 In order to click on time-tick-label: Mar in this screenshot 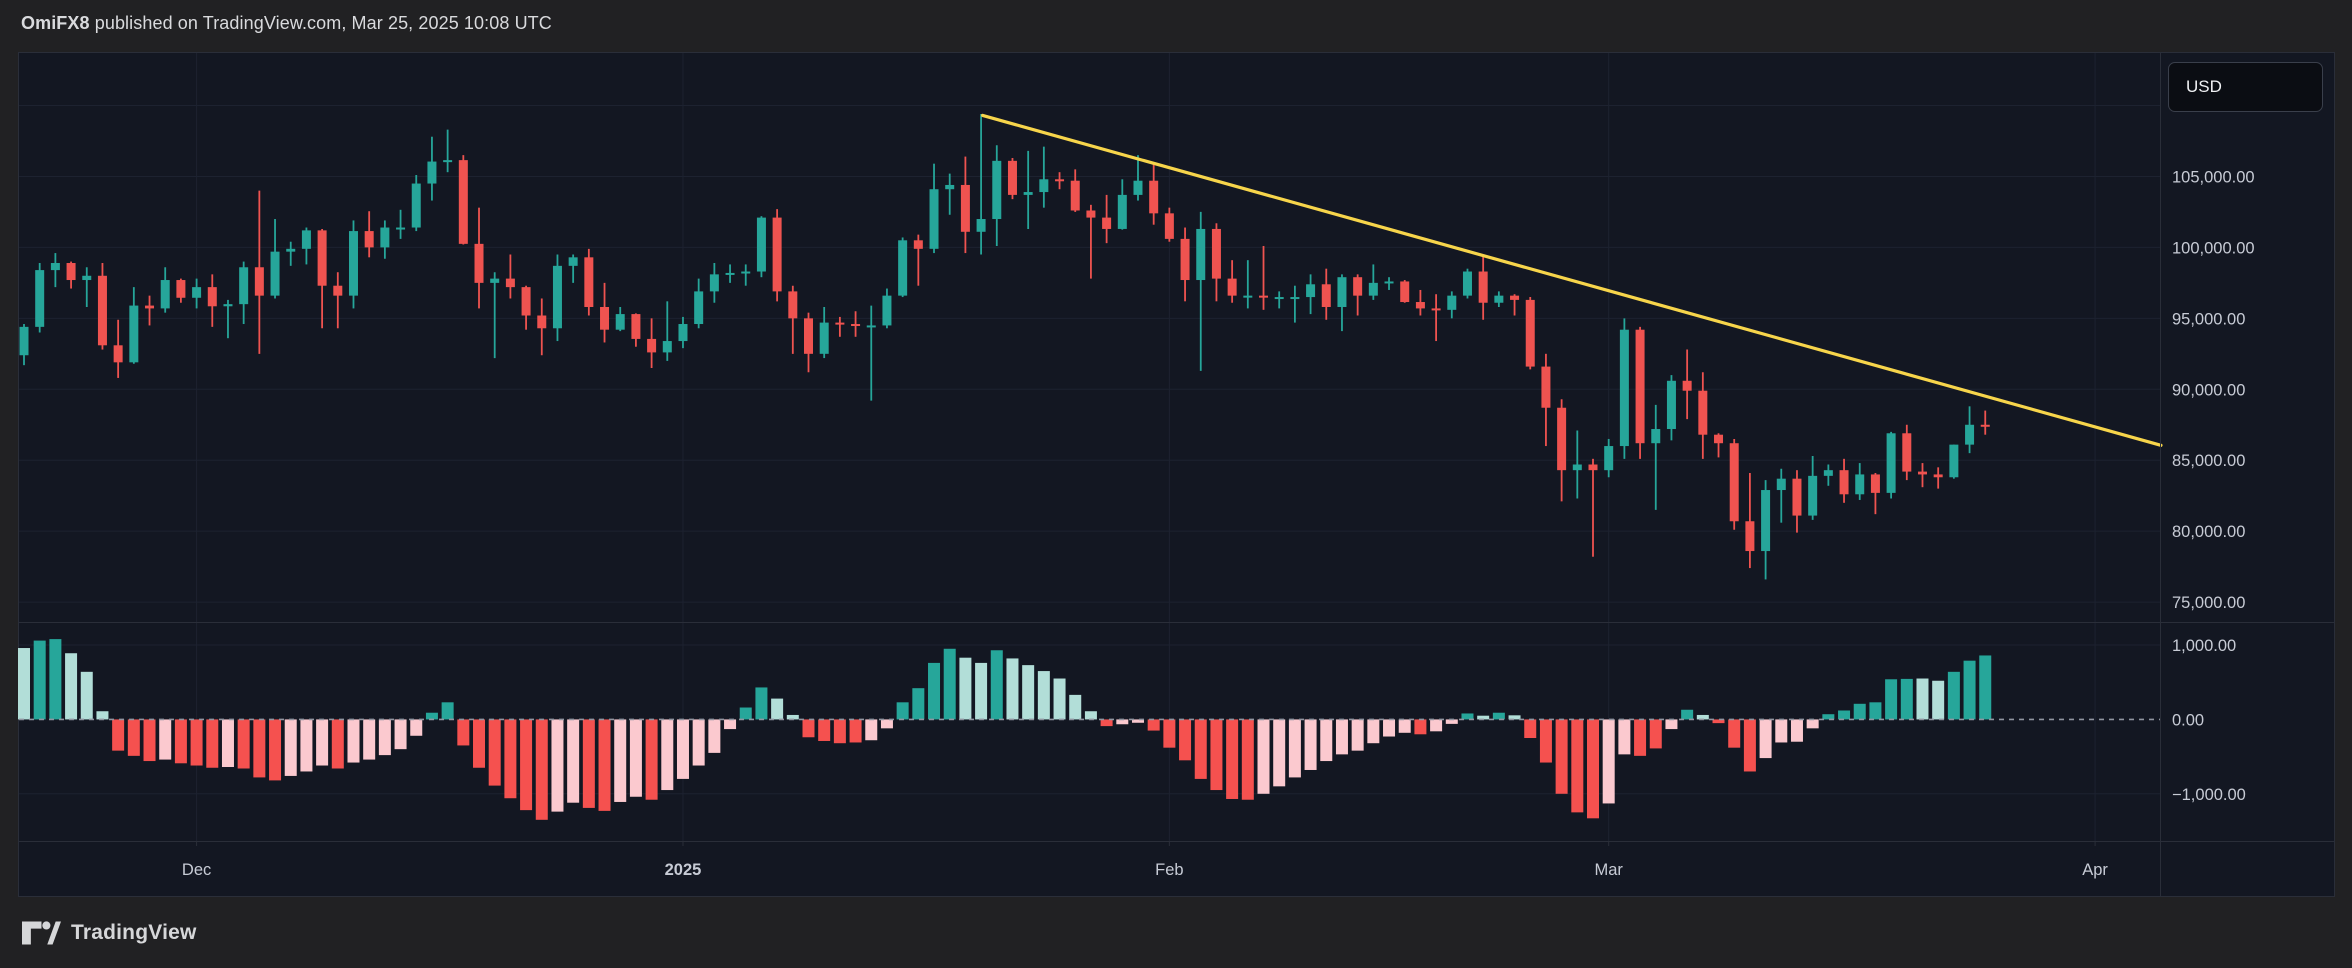, I will do `click(1608, 870)`.